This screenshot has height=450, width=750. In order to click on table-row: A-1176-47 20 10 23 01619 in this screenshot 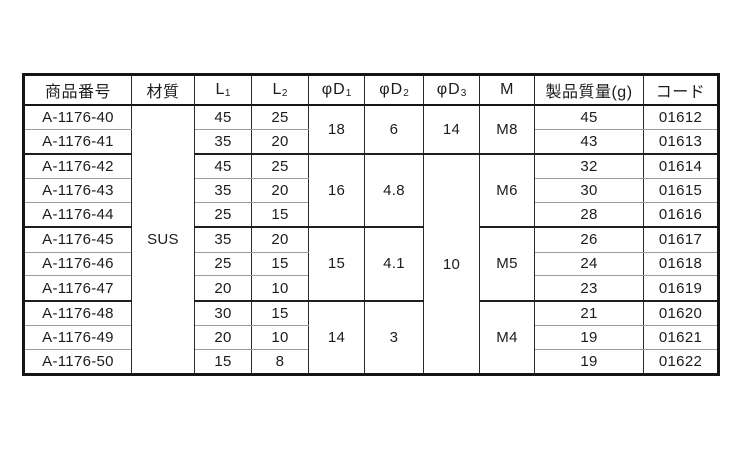, I will do `click(371, 288)`.